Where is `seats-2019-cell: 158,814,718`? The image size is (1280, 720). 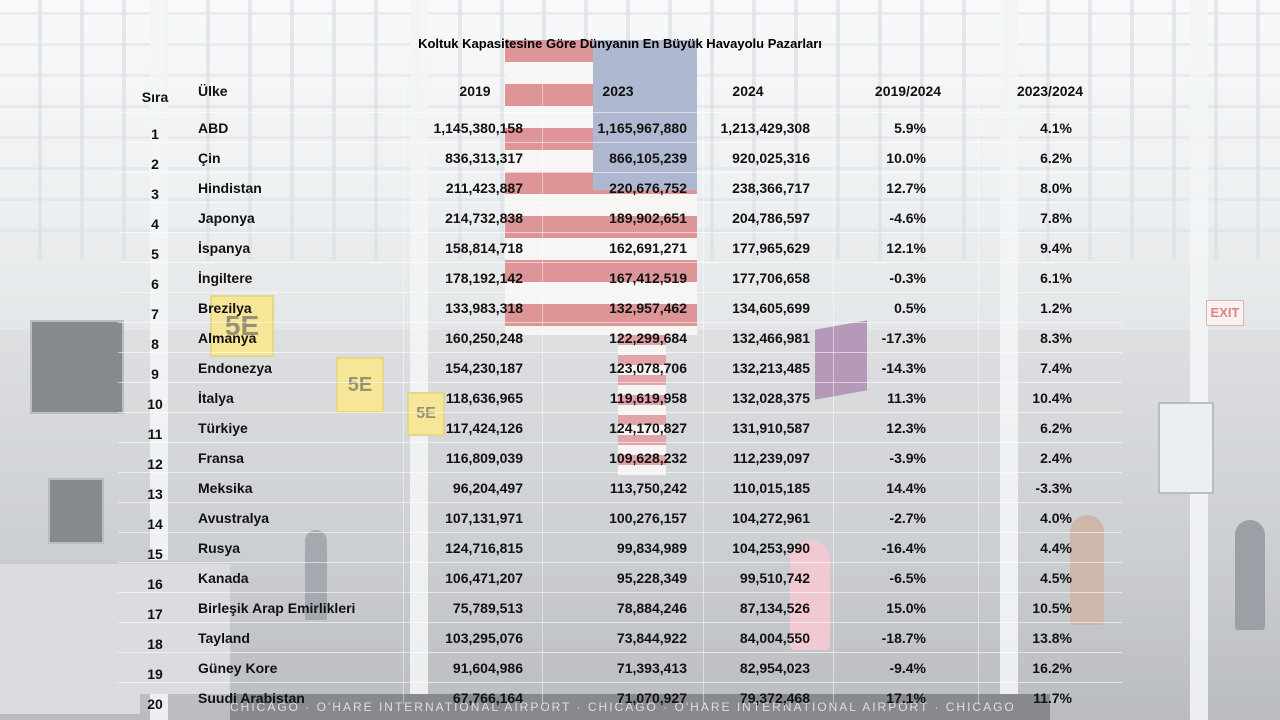 seats-2019-cell: 158,814,718 is located at coordinates (484, 248).